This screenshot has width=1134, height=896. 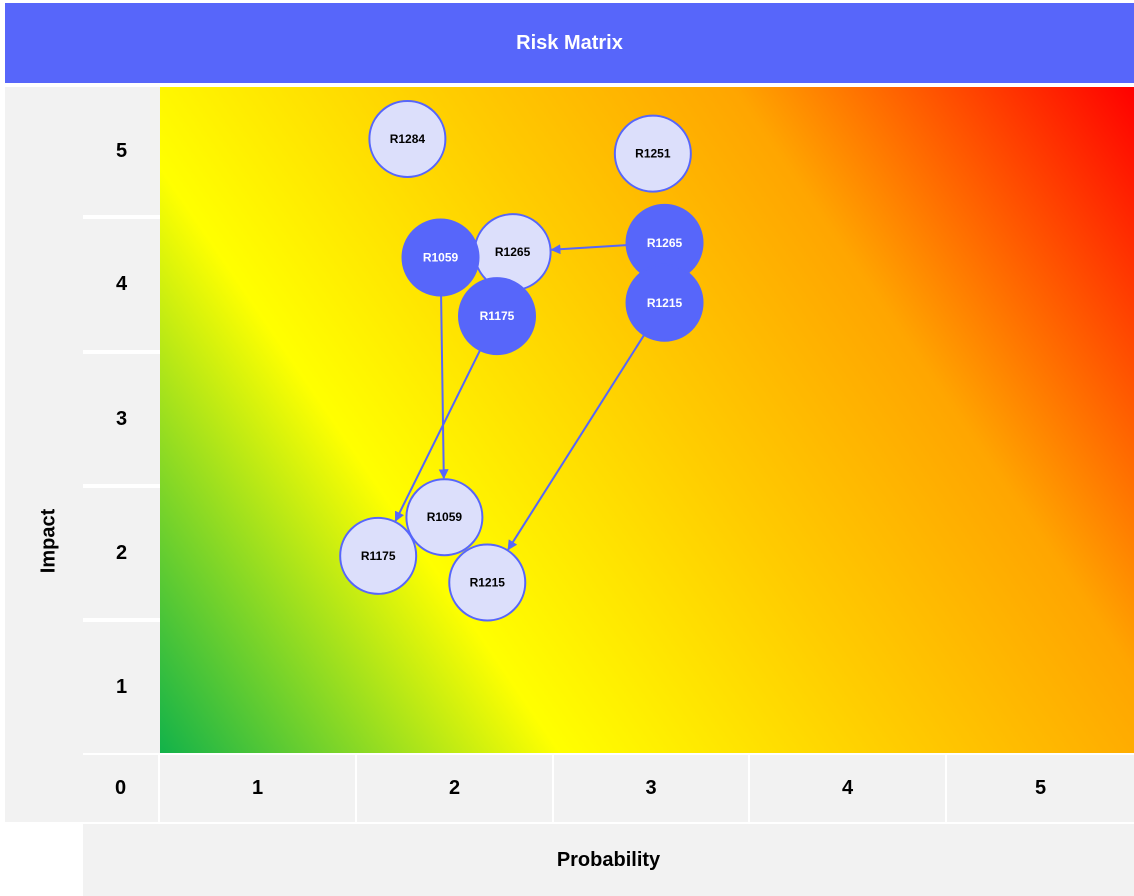 I want to click on x-tick-5: 5, so click(x=1040, y=788).